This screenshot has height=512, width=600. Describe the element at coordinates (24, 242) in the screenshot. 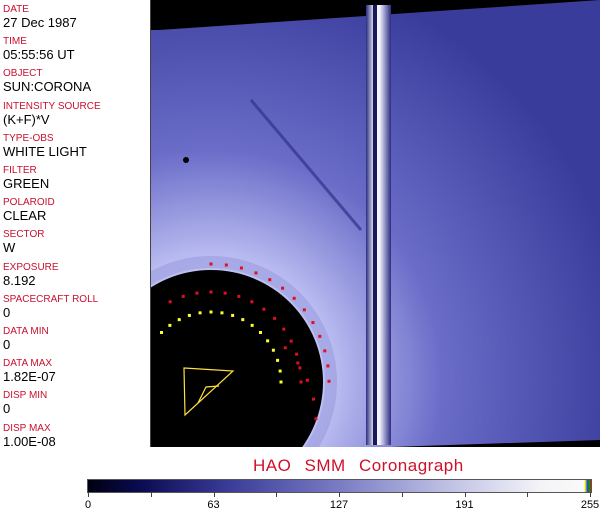

I see `field-sector: SECTOR W` at that location.